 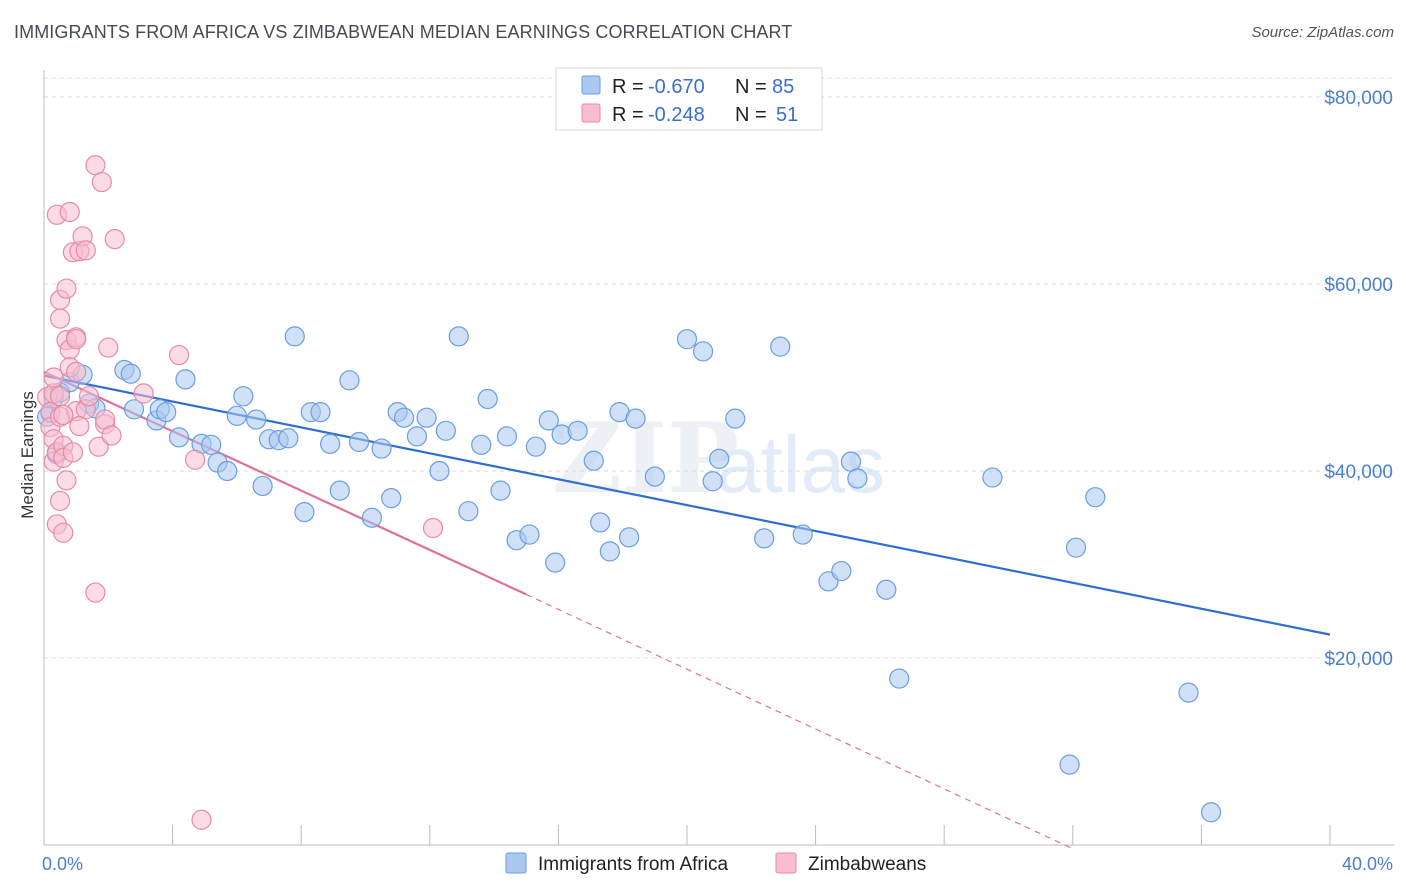 I want to click on x-tick-label: 0.0%, so click(x=62, y=864).